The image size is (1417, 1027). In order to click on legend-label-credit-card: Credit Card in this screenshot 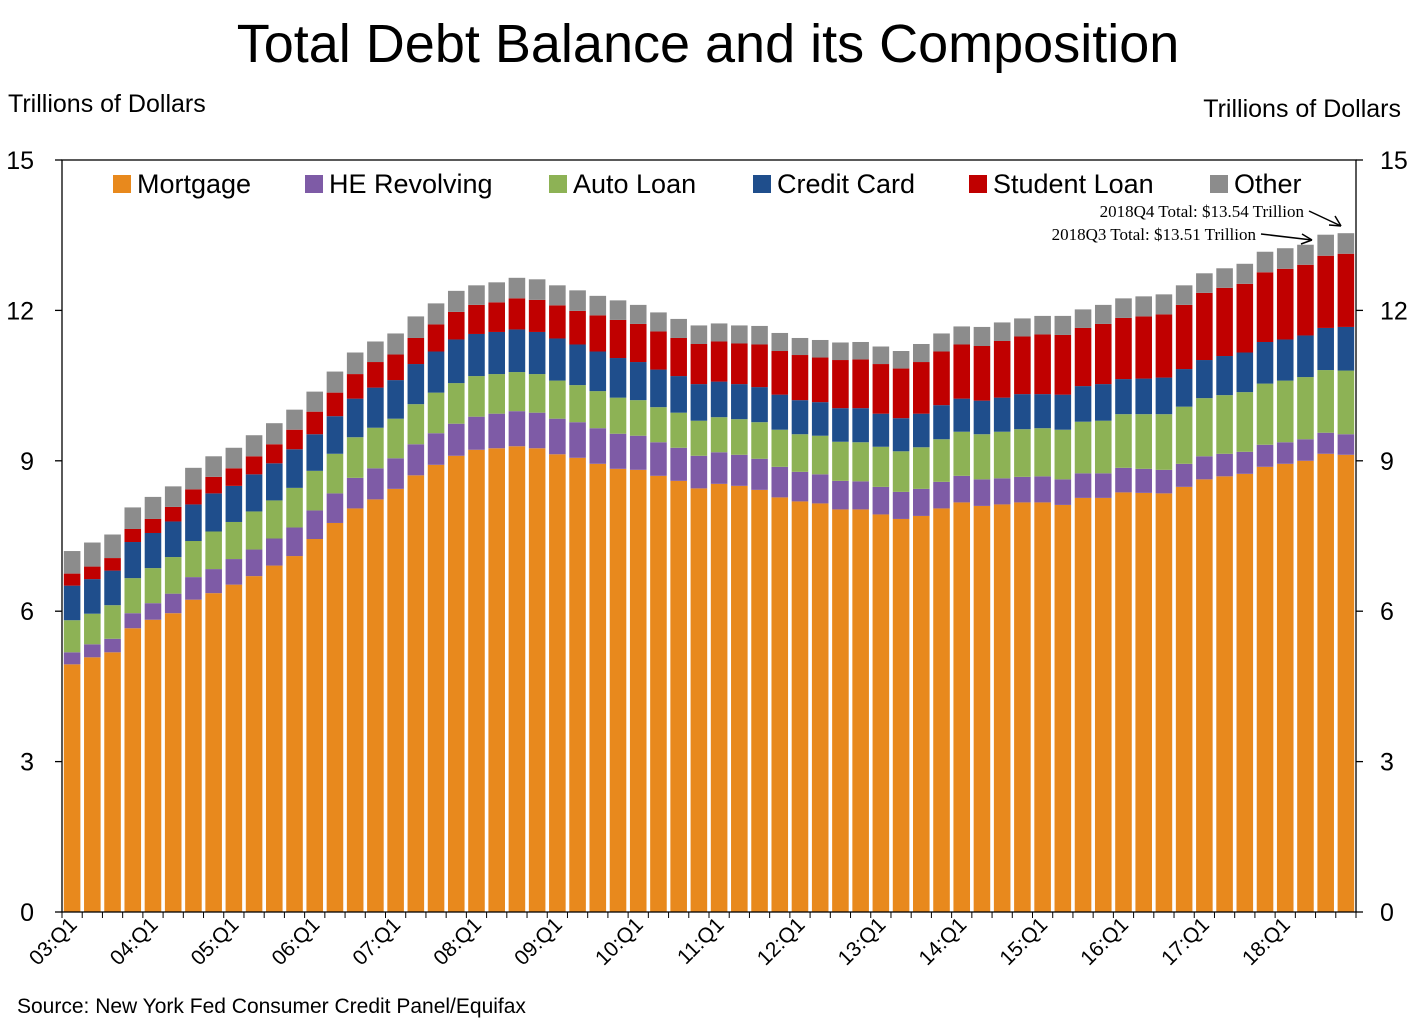, I will do `click(846, 184)`.